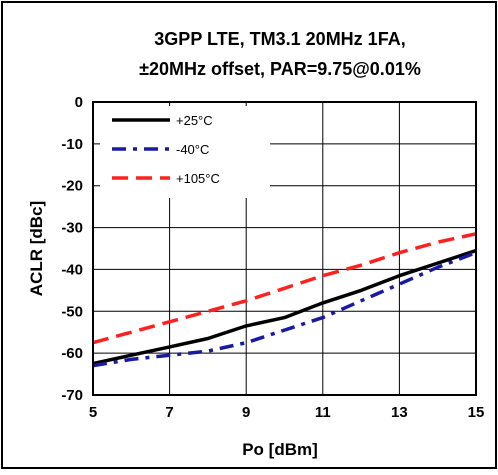  Describe the element at coordinates (79, 102) in the screenshot. I see `y-tick-label: 0` at that location.